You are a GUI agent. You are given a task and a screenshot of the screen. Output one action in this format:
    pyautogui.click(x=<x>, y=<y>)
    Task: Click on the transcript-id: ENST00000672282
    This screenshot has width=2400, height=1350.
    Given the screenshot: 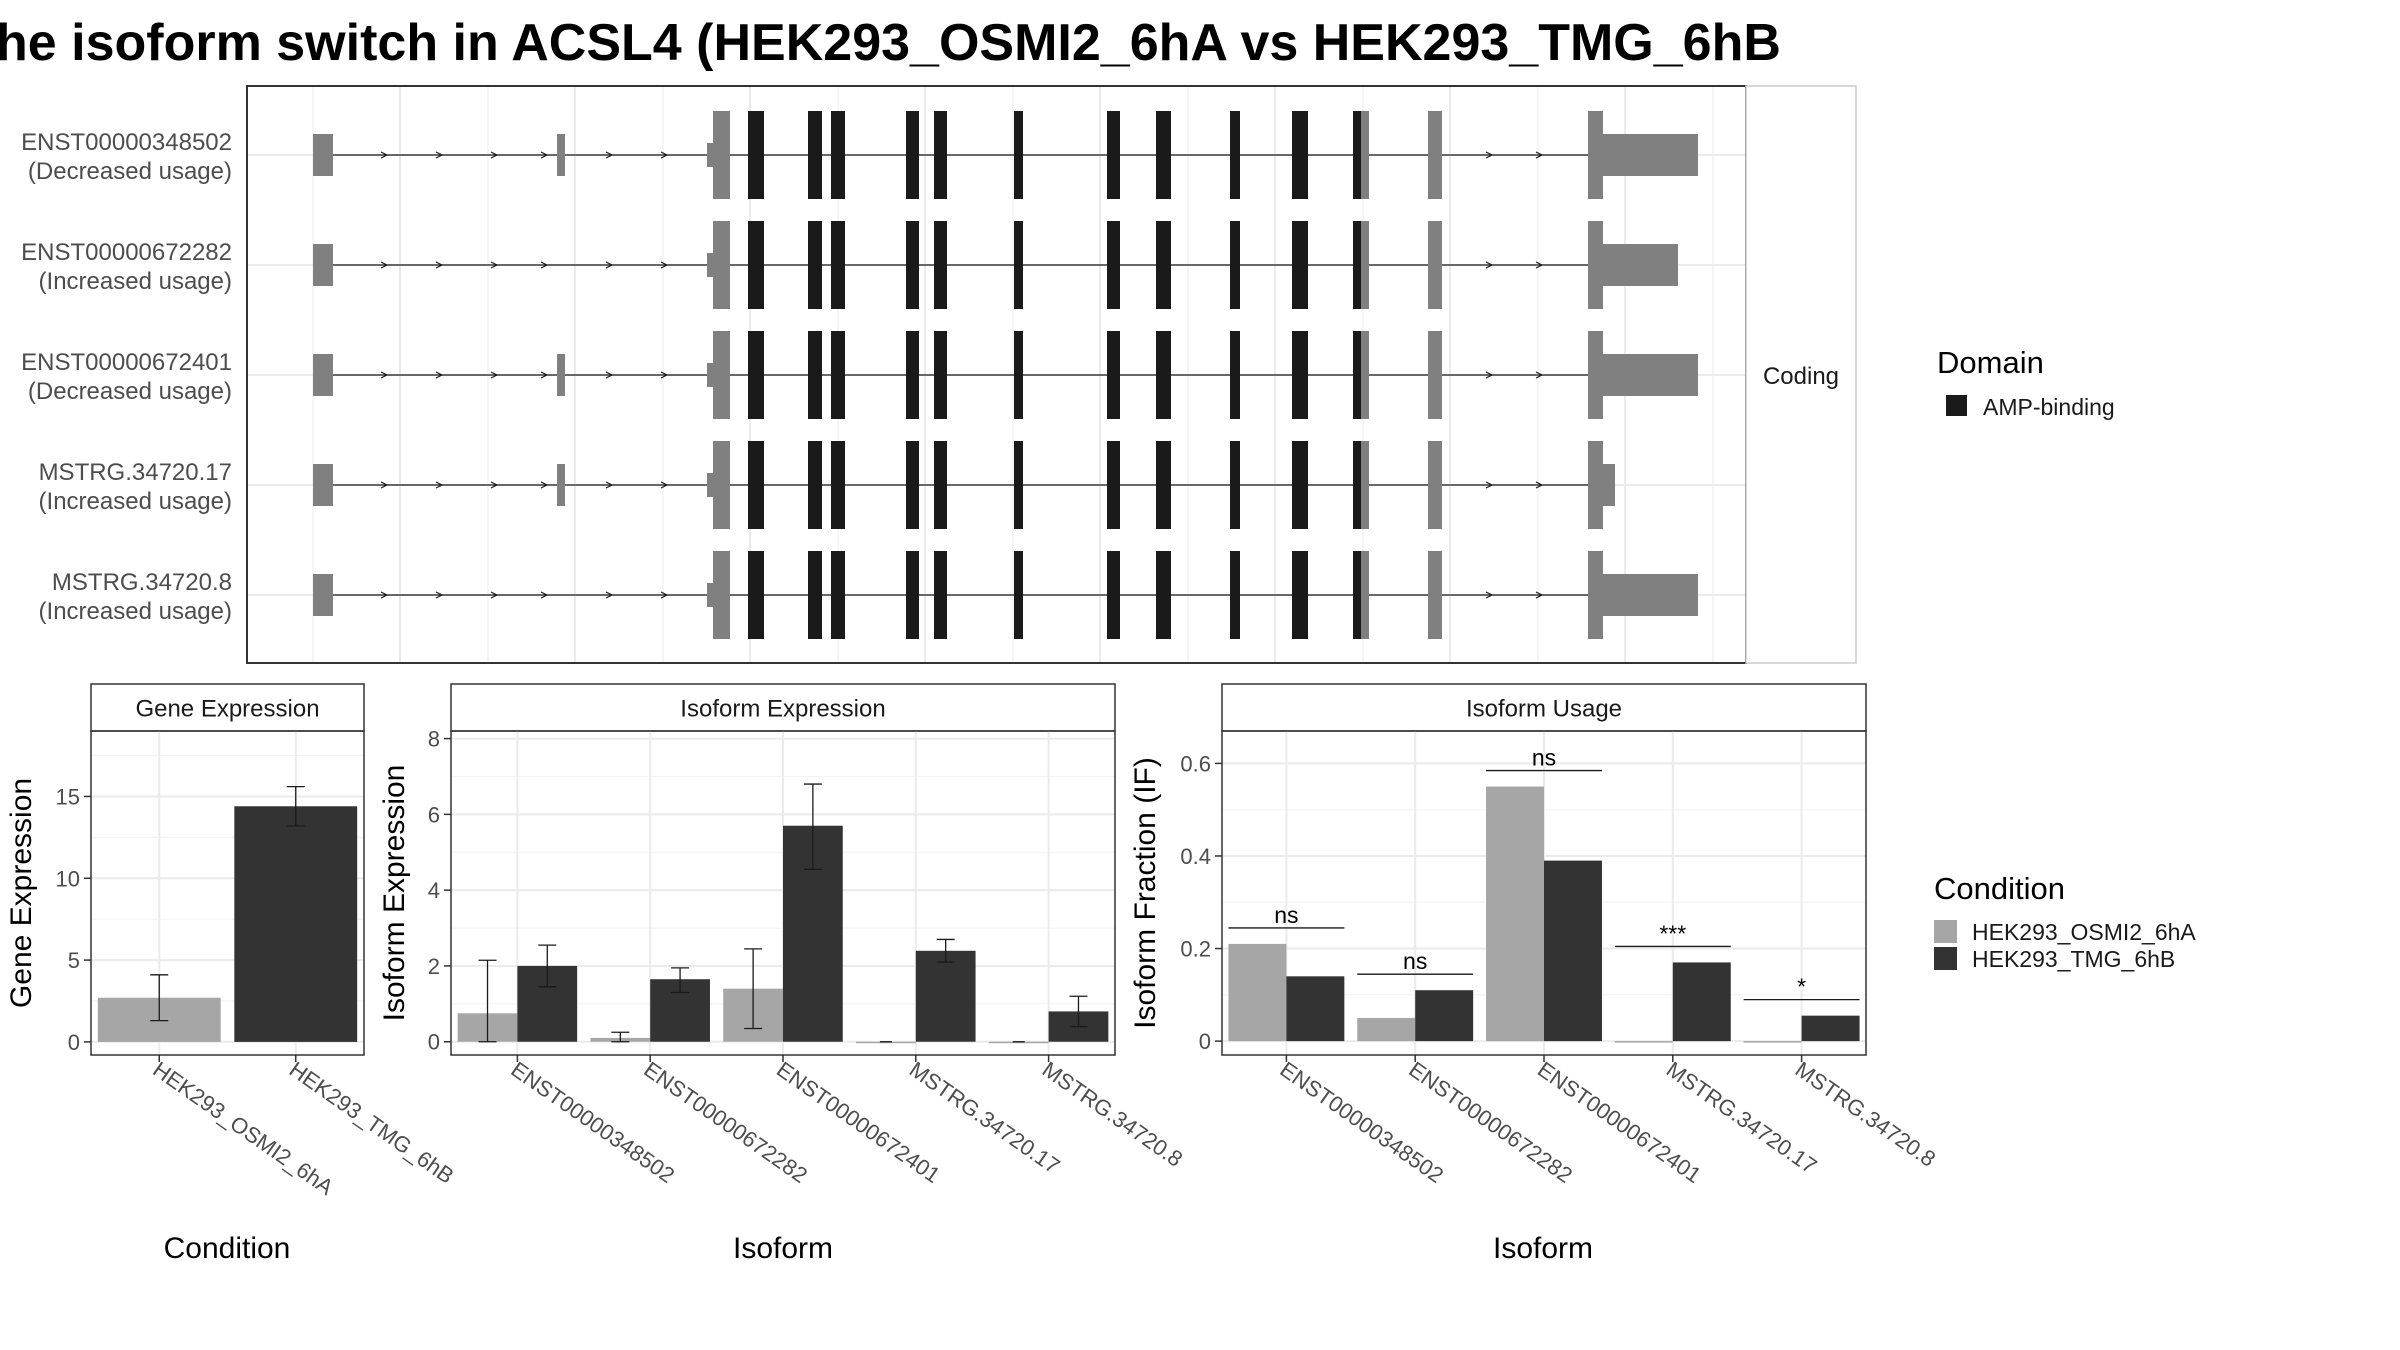 What is the action you would take?
    pyautogui.click(x=126, y=252)
    